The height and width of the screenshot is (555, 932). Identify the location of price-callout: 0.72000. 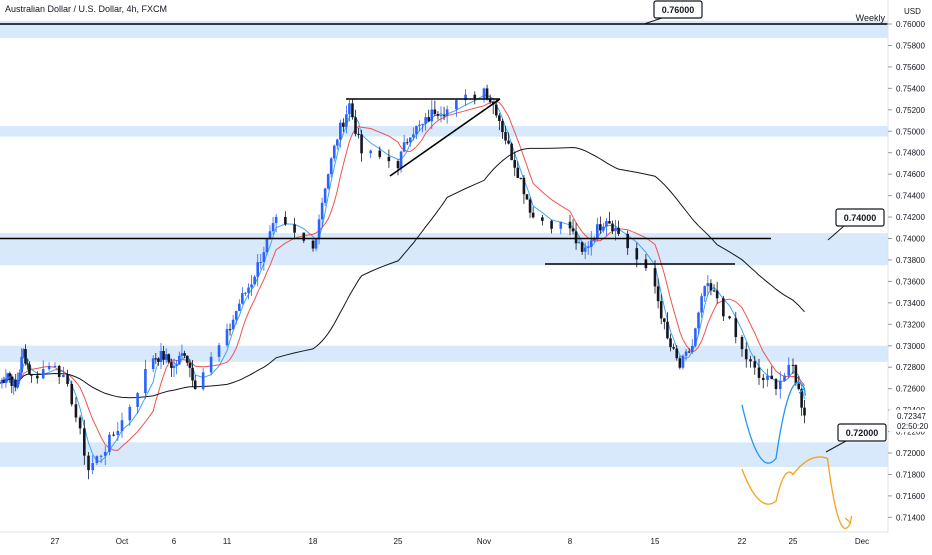
(856, 438).